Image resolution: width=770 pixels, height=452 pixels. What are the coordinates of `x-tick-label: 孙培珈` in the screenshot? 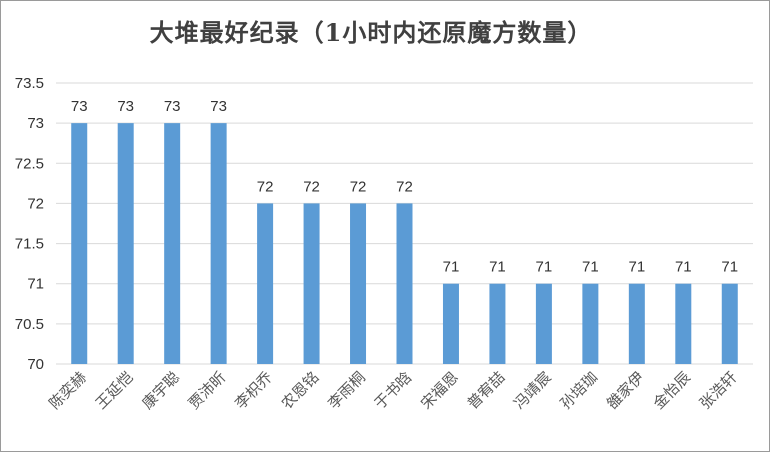 It's located at (579, 390).